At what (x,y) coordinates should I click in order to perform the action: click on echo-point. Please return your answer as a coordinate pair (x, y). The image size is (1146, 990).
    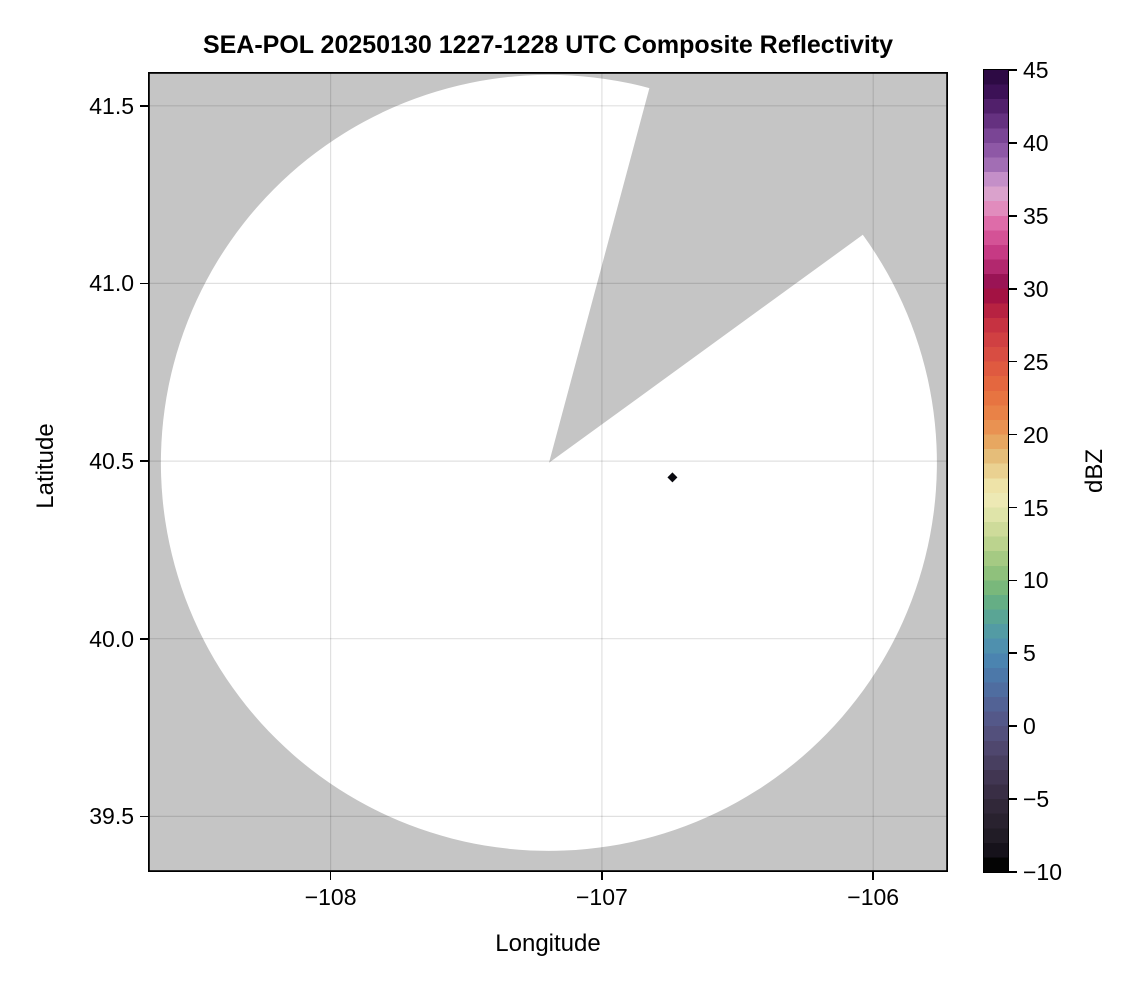
    Looking at the image, I should click on (672, 477).